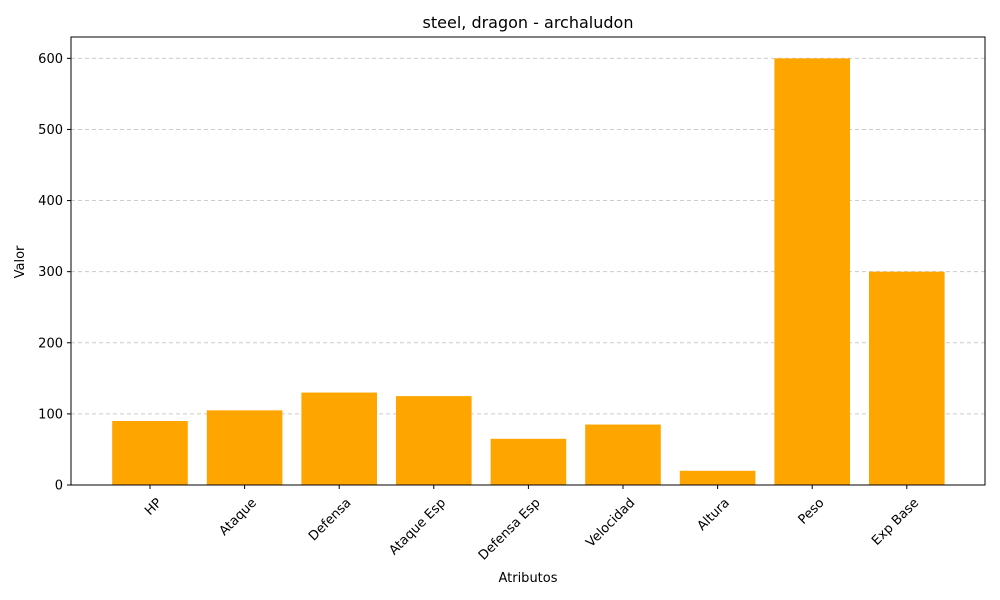 The image size is (1000, 600). I want to click on y-axis-ticks: 0 100 200 300 400 500 600, so click(54, 273).